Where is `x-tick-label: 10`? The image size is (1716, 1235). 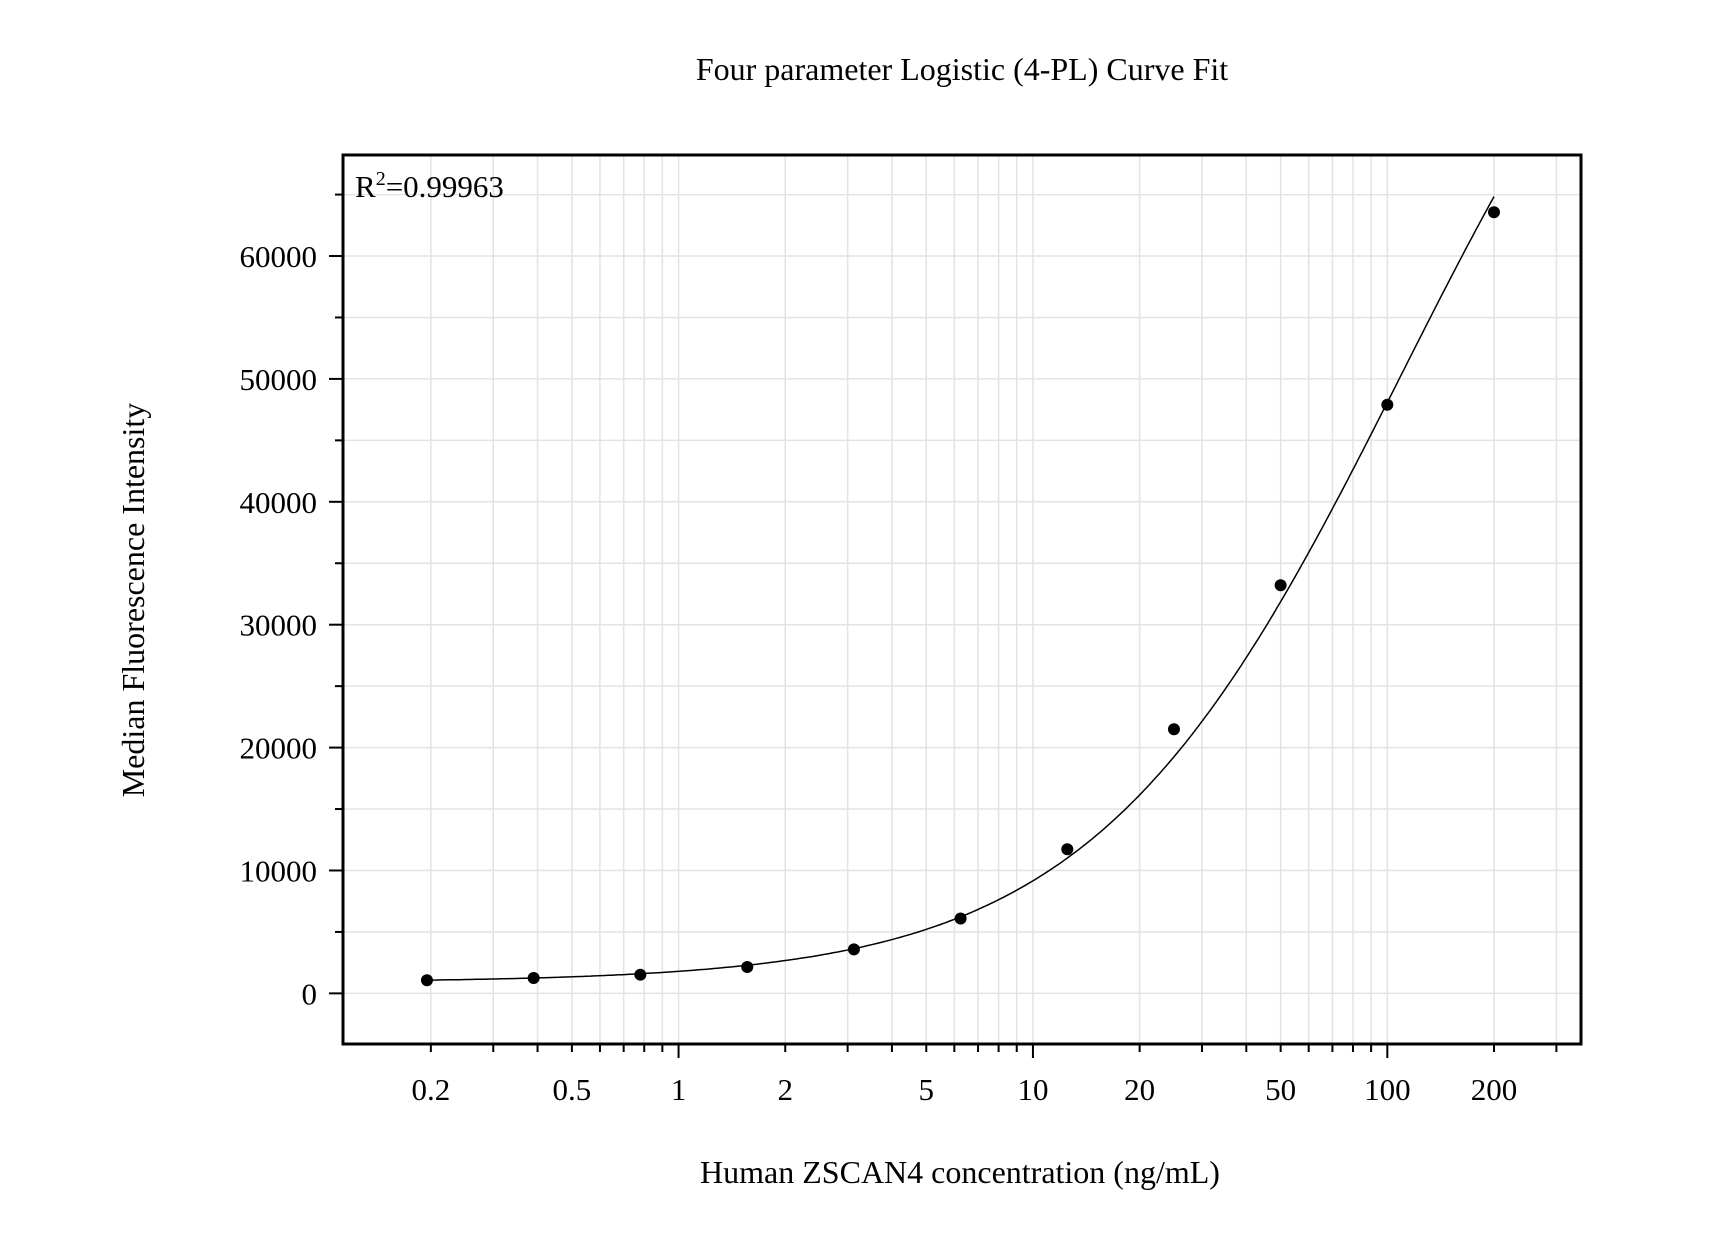
x-tick-label: 10 is located at coordinates (1032, 1089).